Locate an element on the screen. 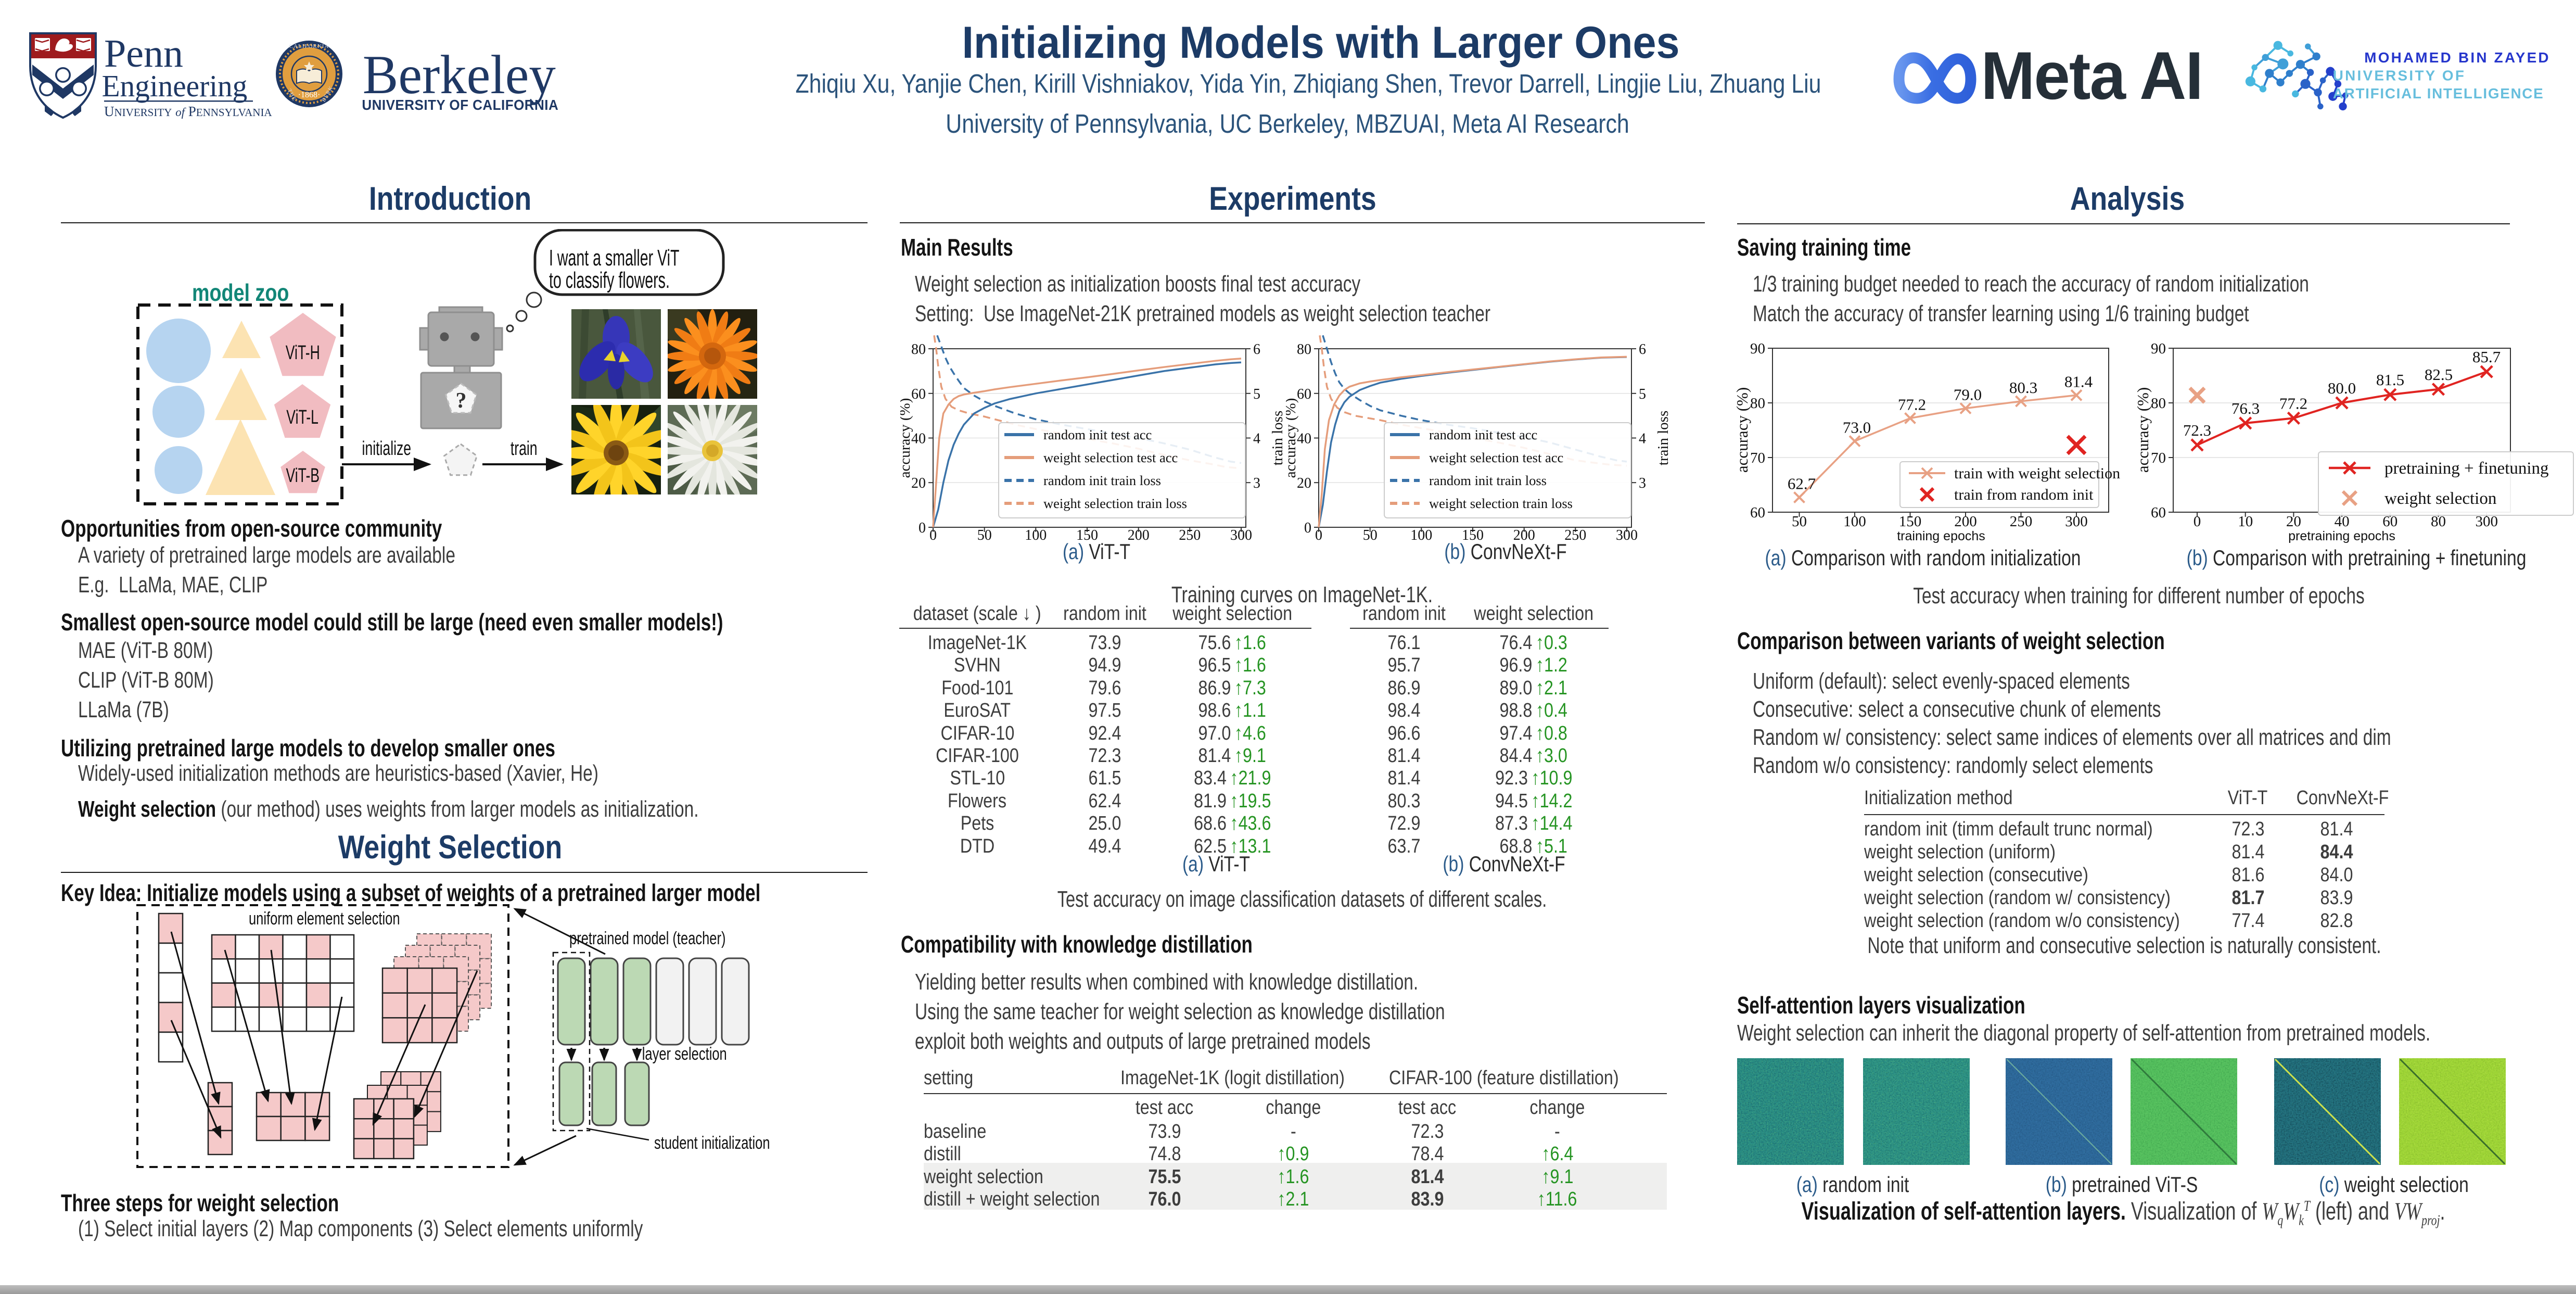 This screenshot has width=2576, height=1294. svg-text: ViT-L is located at coordinates (302, 417).